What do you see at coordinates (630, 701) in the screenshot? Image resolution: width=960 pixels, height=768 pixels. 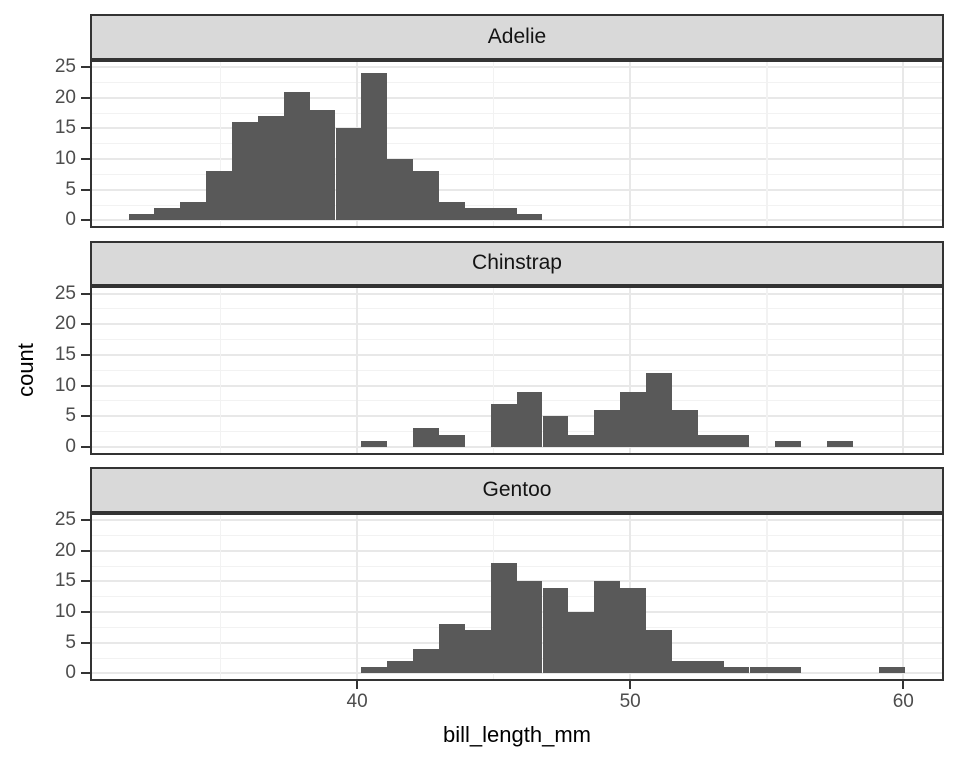 I see `x-tick-label: 50` at bounding box center [630, 701].